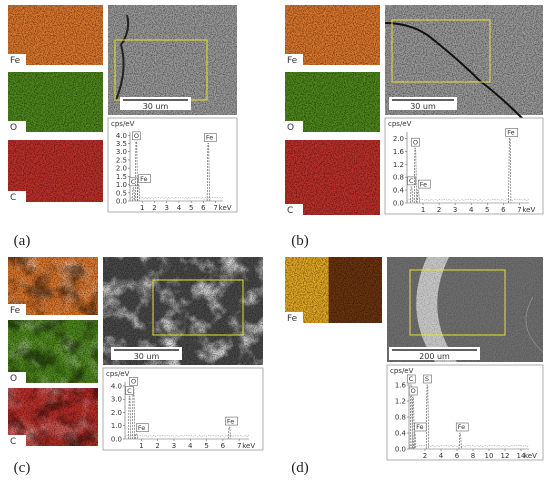  What do you see at coordinates (505, 456) in the screenshot?
I see `x-tick-label: 12` at bounding box center [505, 456].